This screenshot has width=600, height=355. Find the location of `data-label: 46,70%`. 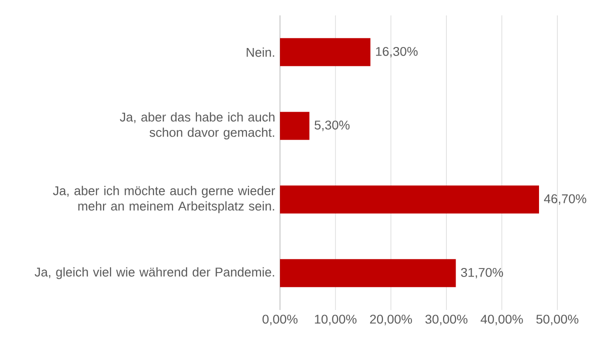

data-label: 46,70% is located at coordinates (565, 199).